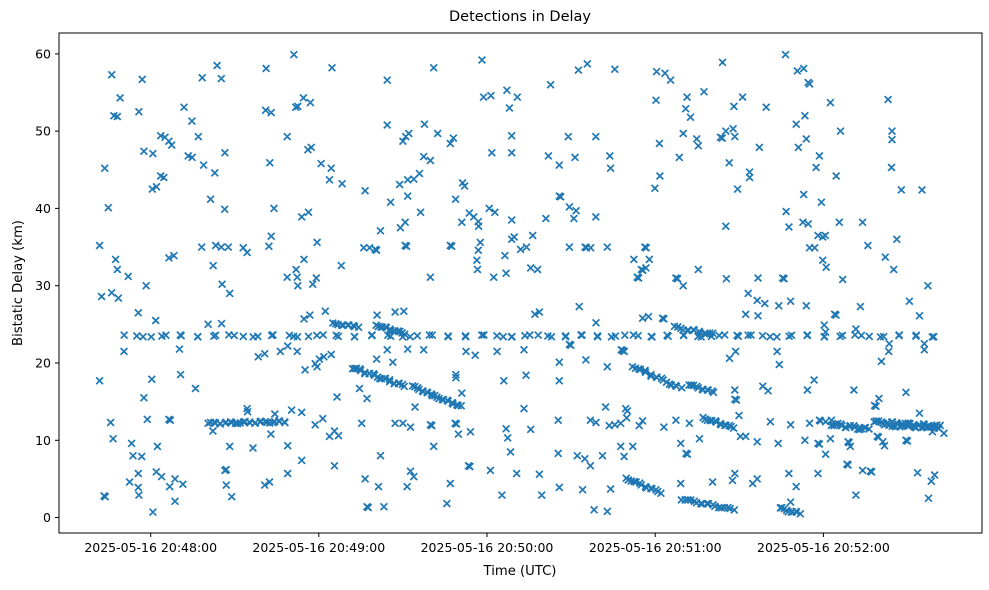 This screenshot has width=989, height=590. Describe the element at coordinates (43, 208) in the screenshot. I see `y-tick-label: 40` at that location.